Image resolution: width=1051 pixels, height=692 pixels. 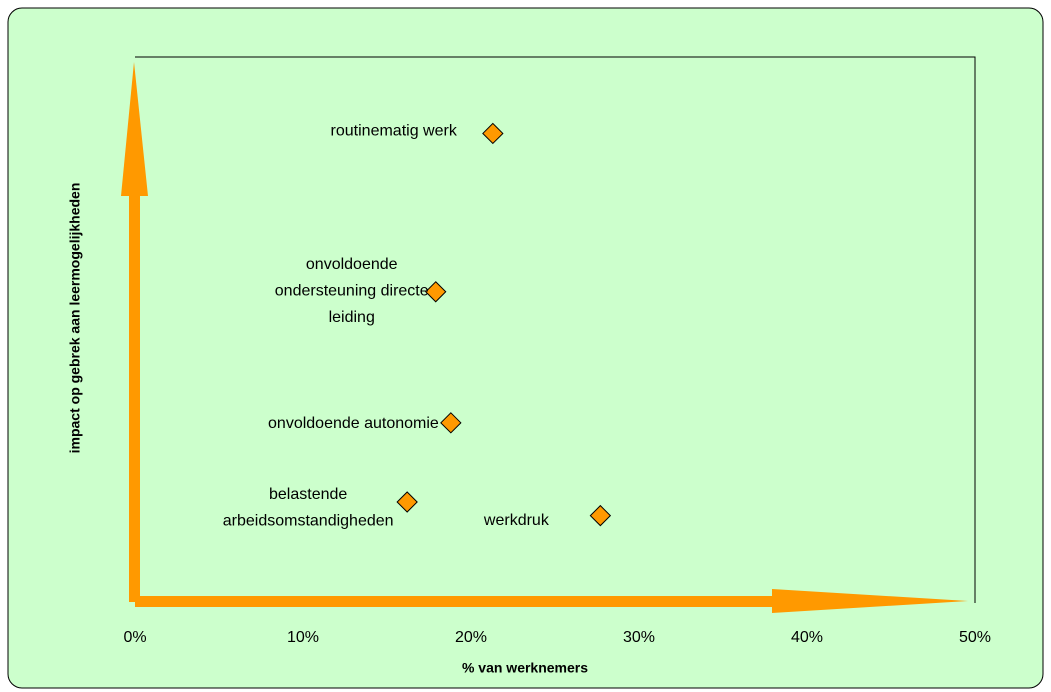 What do you see at coordinates (870, 601) in the screenshot?
I see `x-arrow-head` at bounding box center [870, 601].